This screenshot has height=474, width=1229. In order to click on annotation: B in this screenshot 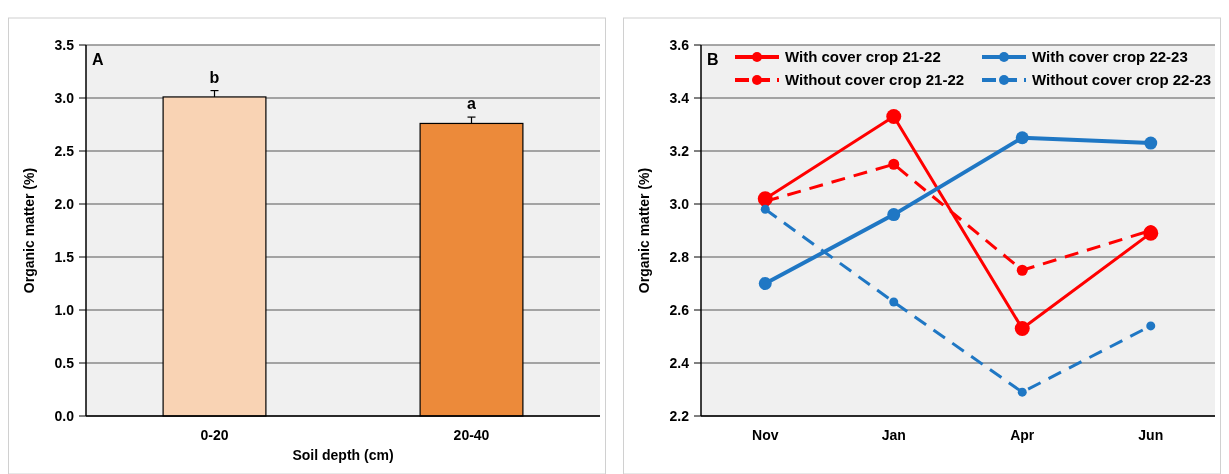, I will do `click(713, 59)`.